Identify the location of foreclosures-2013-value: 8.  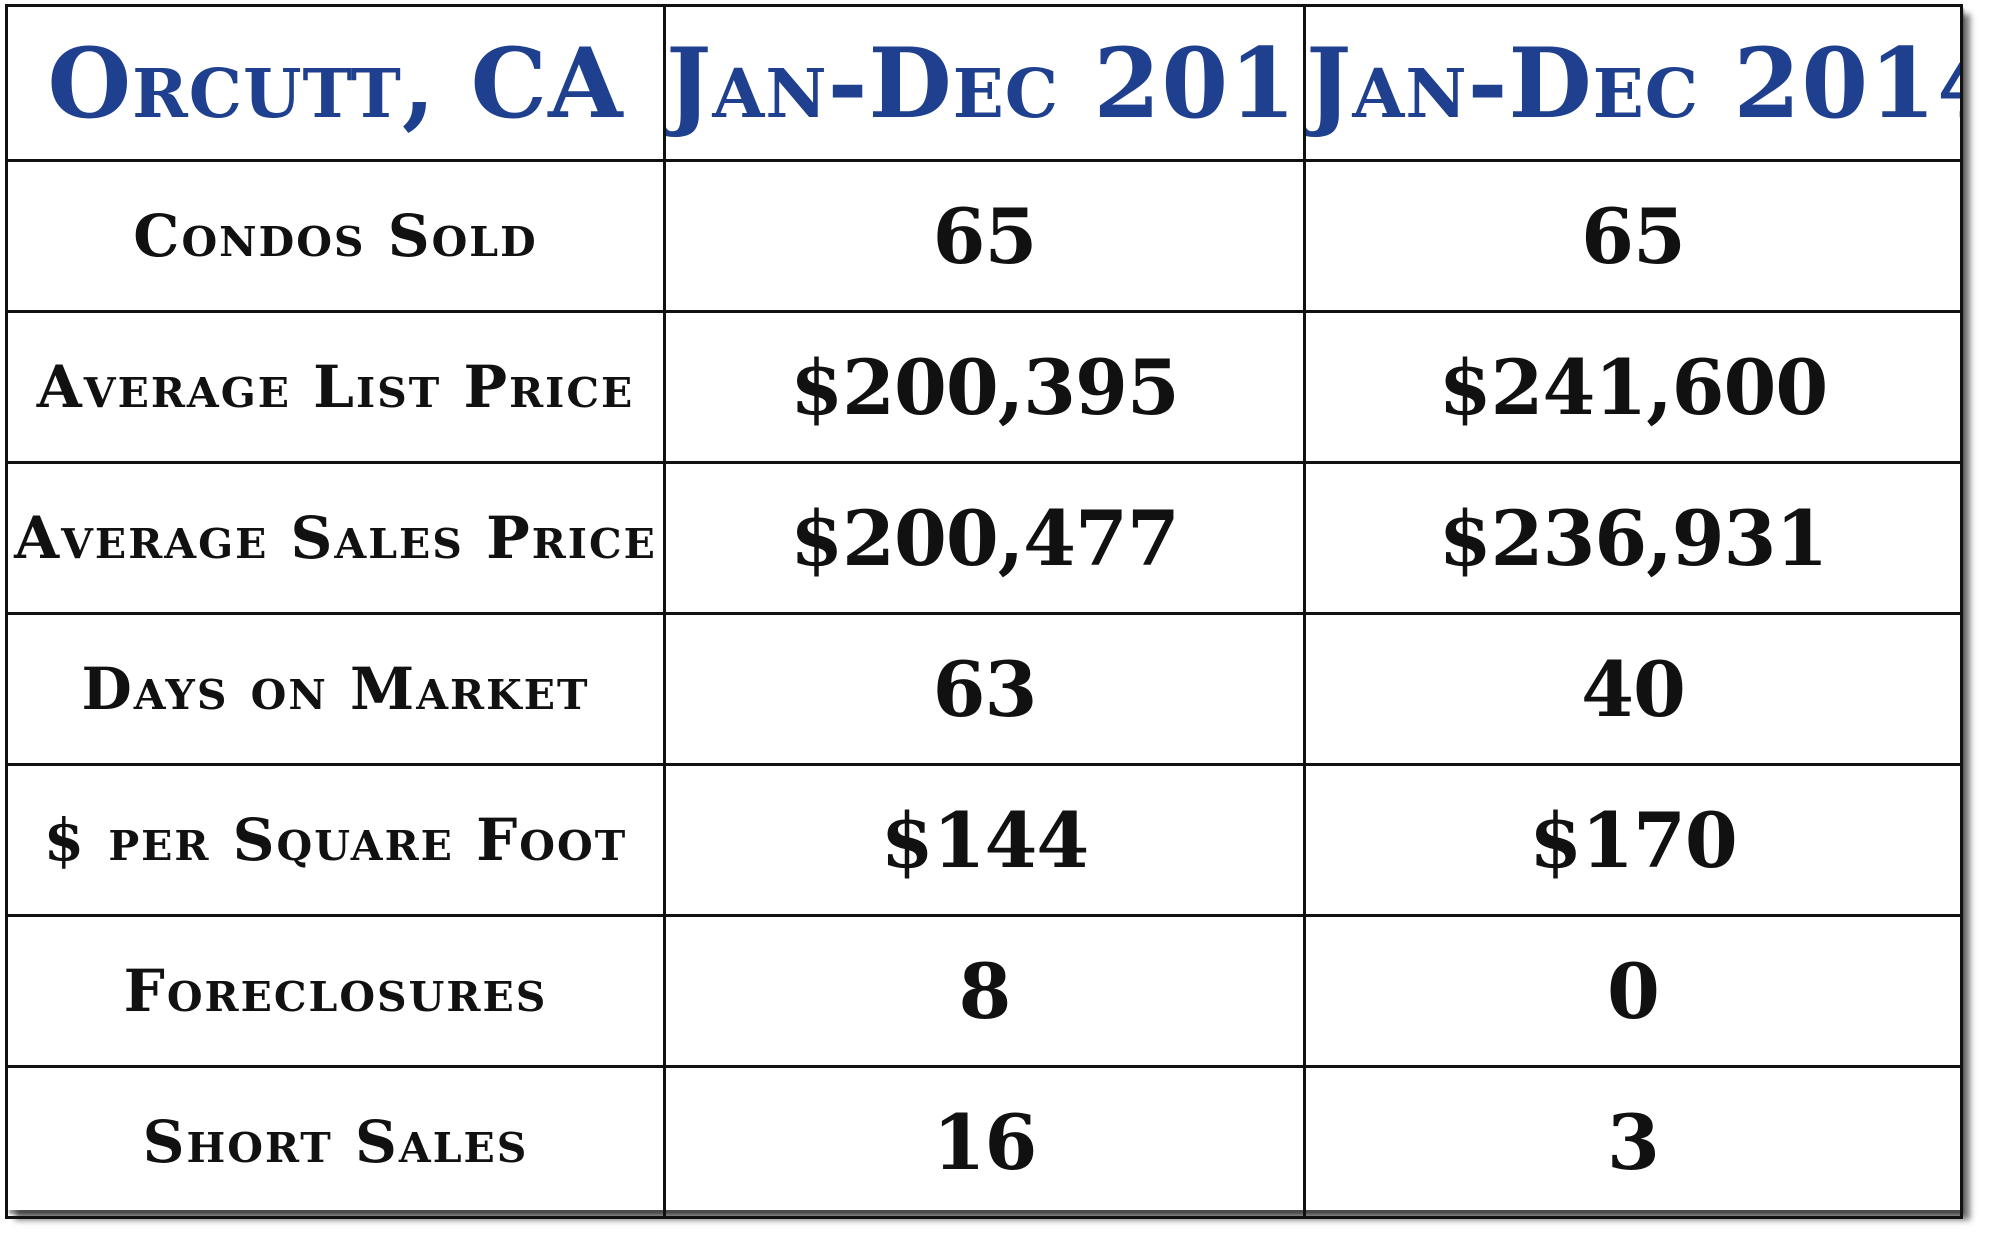
(985, 991).